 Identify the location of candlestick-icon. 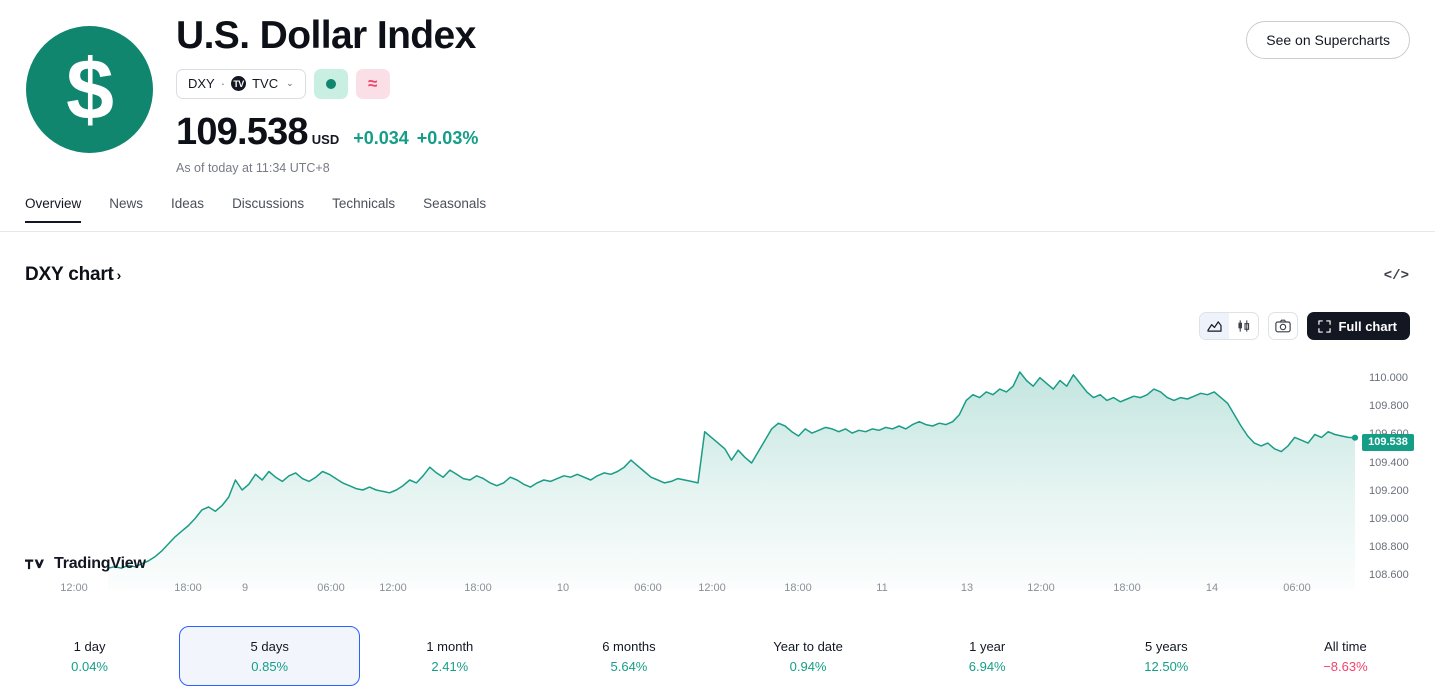
(1243, 326).